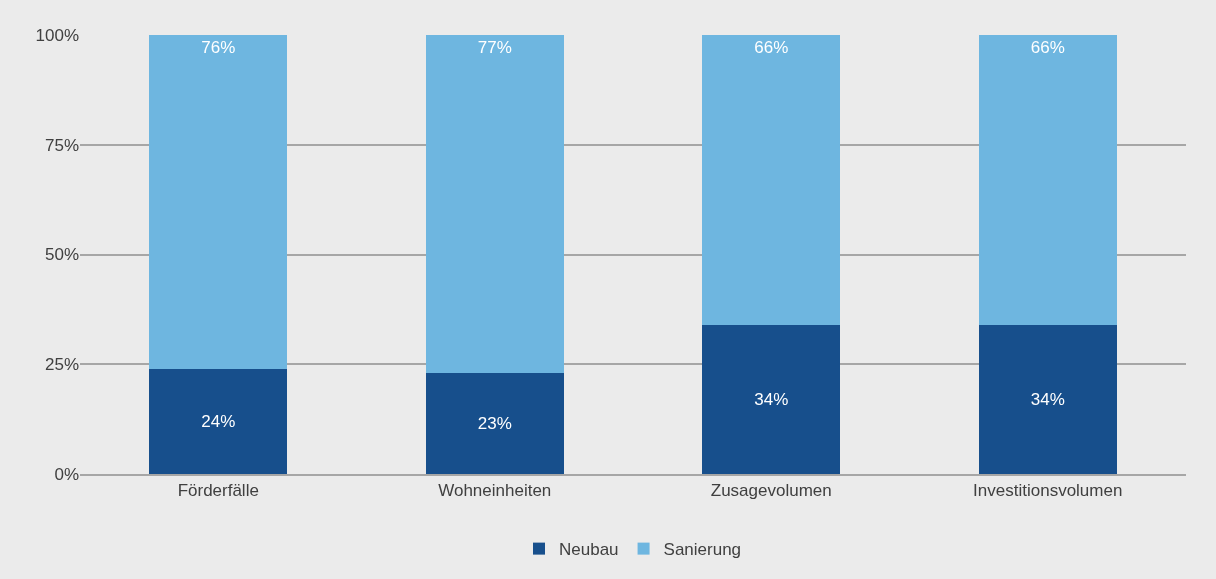 This screenshot has width=1216, height=579. I want to click on legend-label: Neubau, so click(589, 550).